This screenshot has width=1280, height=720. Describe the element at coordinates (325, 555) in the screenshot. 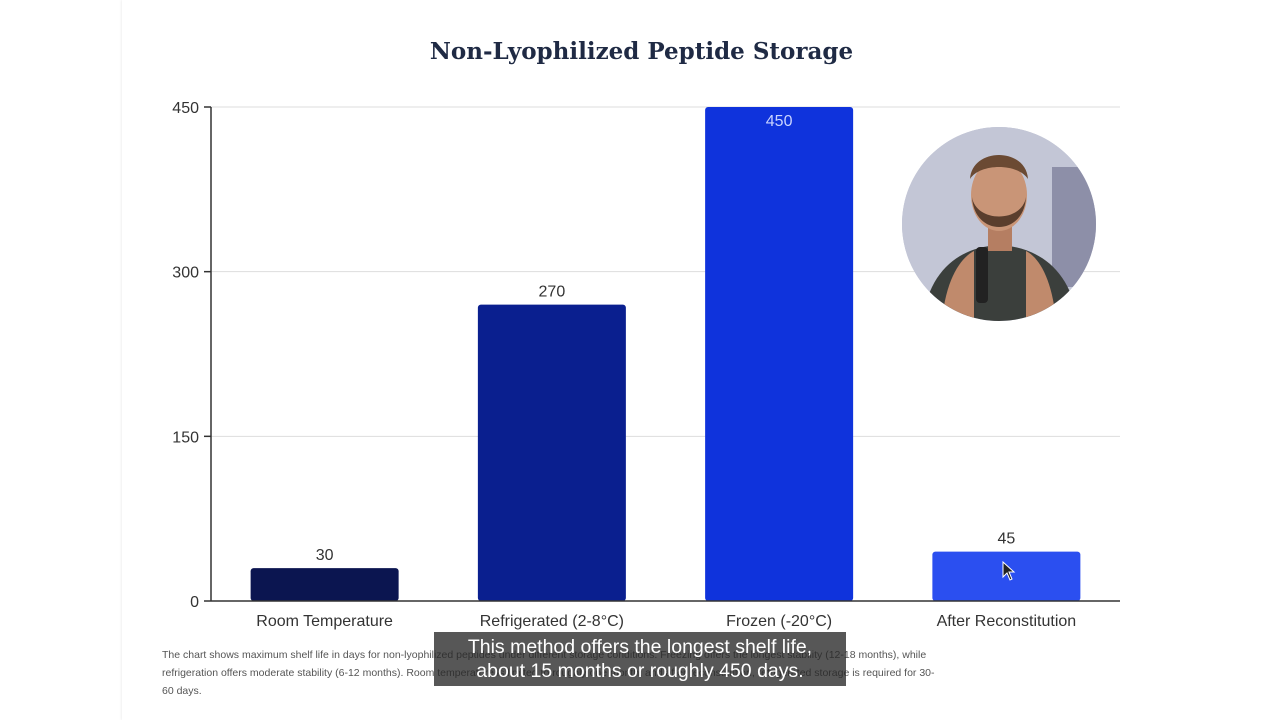

I see `data-label-1: 30` at that location.